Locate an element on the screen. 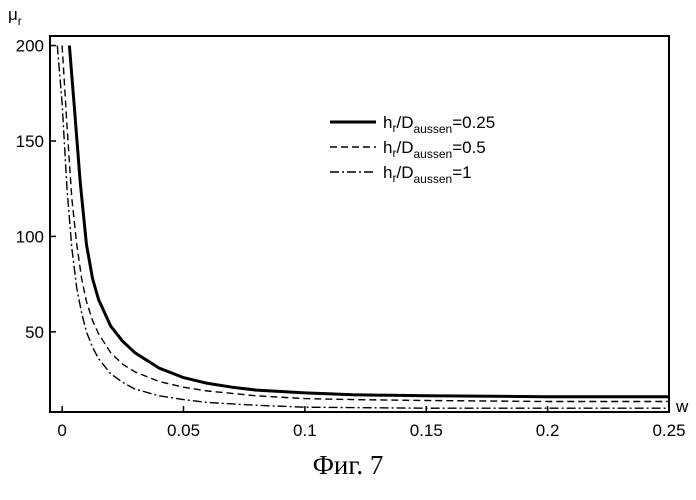 This screenshot has height=500, width=696. x-tick-label: 0.25 is located at coordinates (668, 430).